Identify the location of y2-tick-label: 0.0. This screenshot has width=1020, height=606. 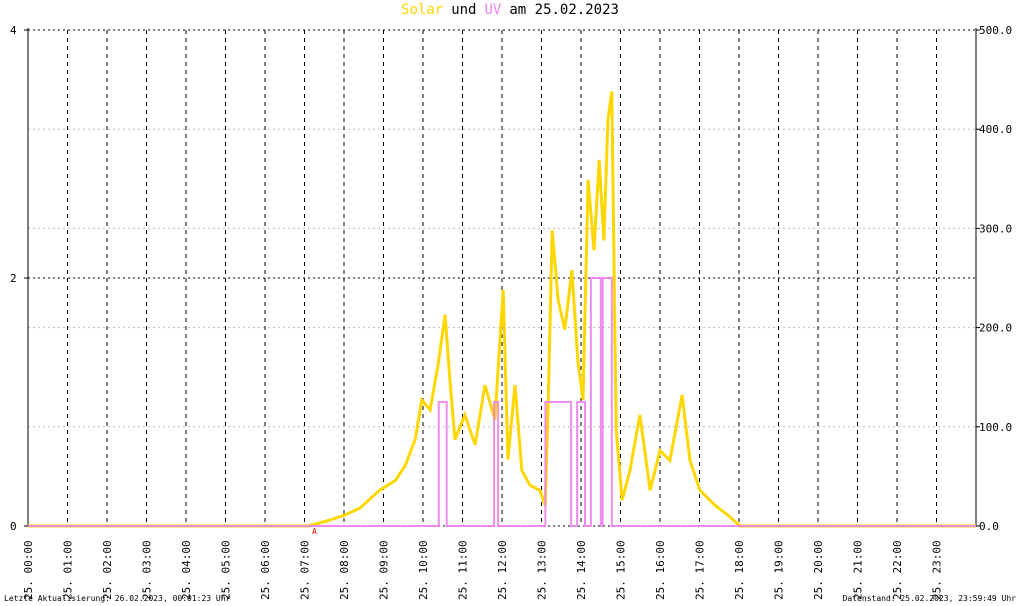
(989, 526).